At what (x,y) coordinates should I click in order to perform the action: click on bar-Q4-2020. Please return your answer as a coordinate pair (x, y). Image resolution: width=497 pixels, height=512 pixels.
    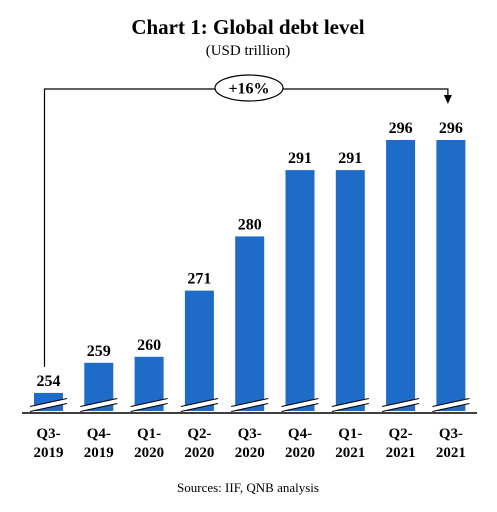
    Looking at the image, I should click on (300, 290).